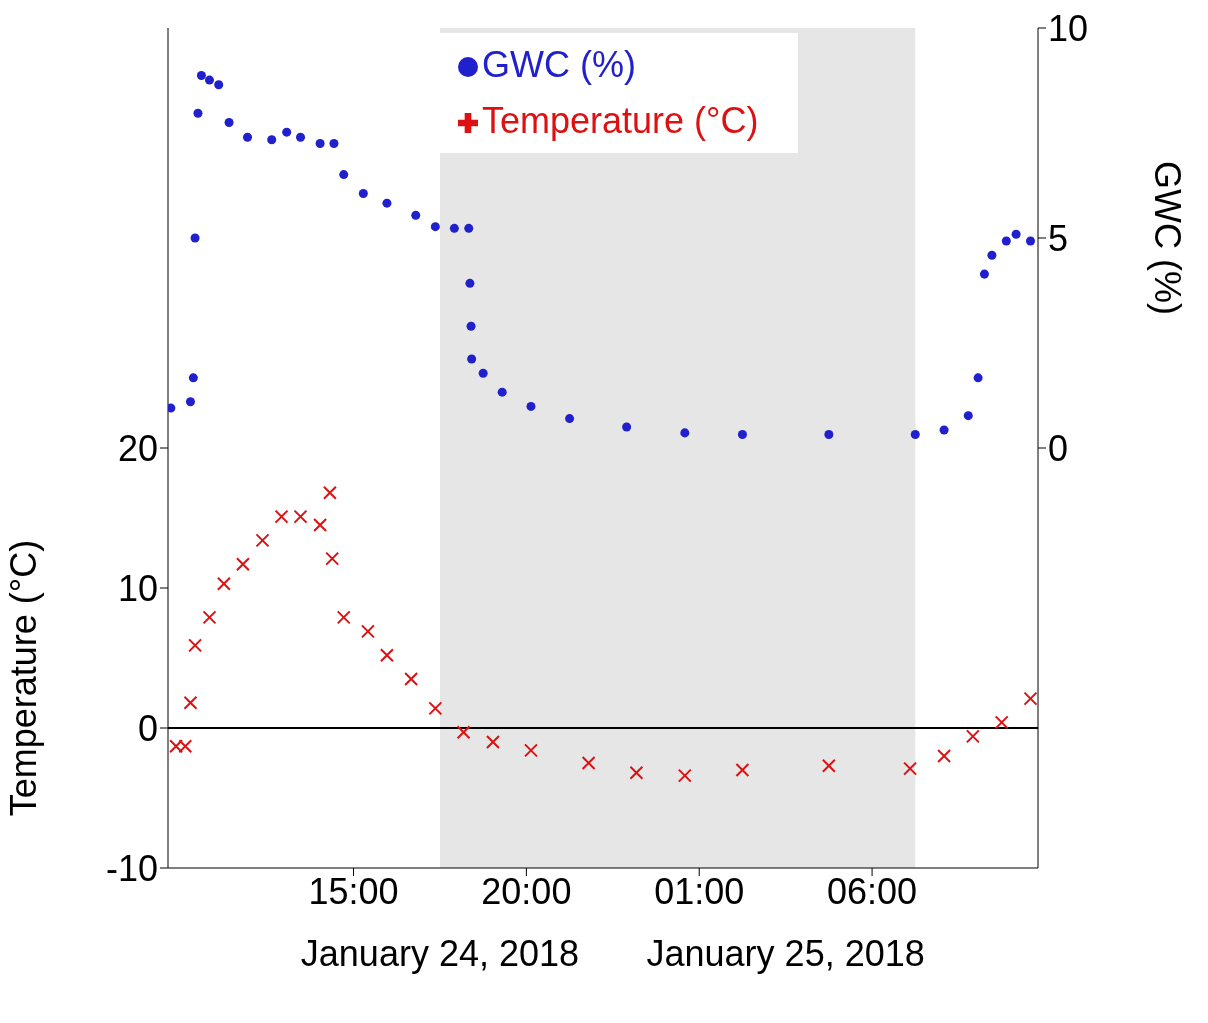  I want to click on legend-label: GWC (%), so click(559, 64).